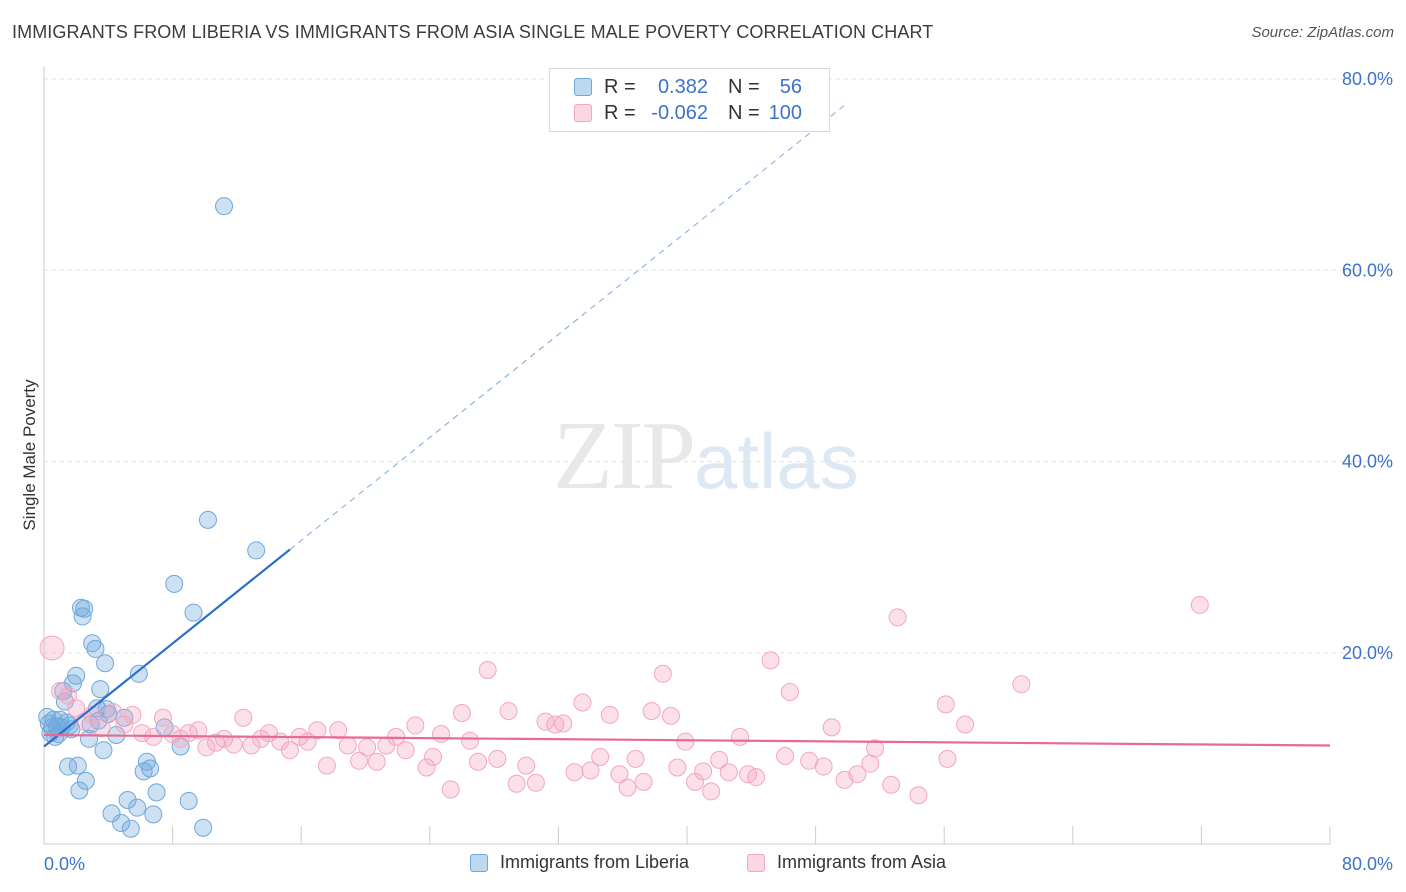 This screenshot has width=1406, height=892. I want to click on n-value: 56, so click(790, 86).